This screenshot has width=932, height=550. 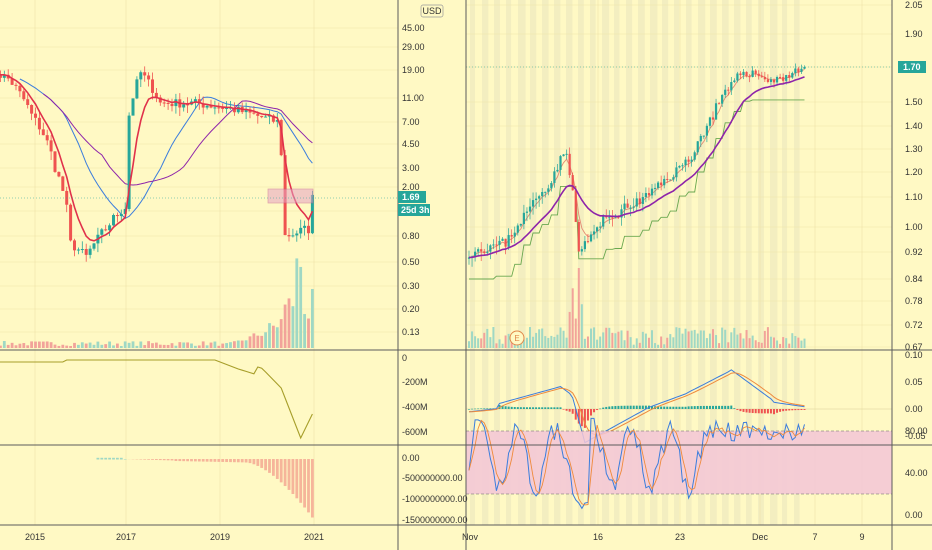 What do you see at coordinates (636, 462) in the screenshot?
I see `stochastic-d-line` at bounding box center [636, 462].